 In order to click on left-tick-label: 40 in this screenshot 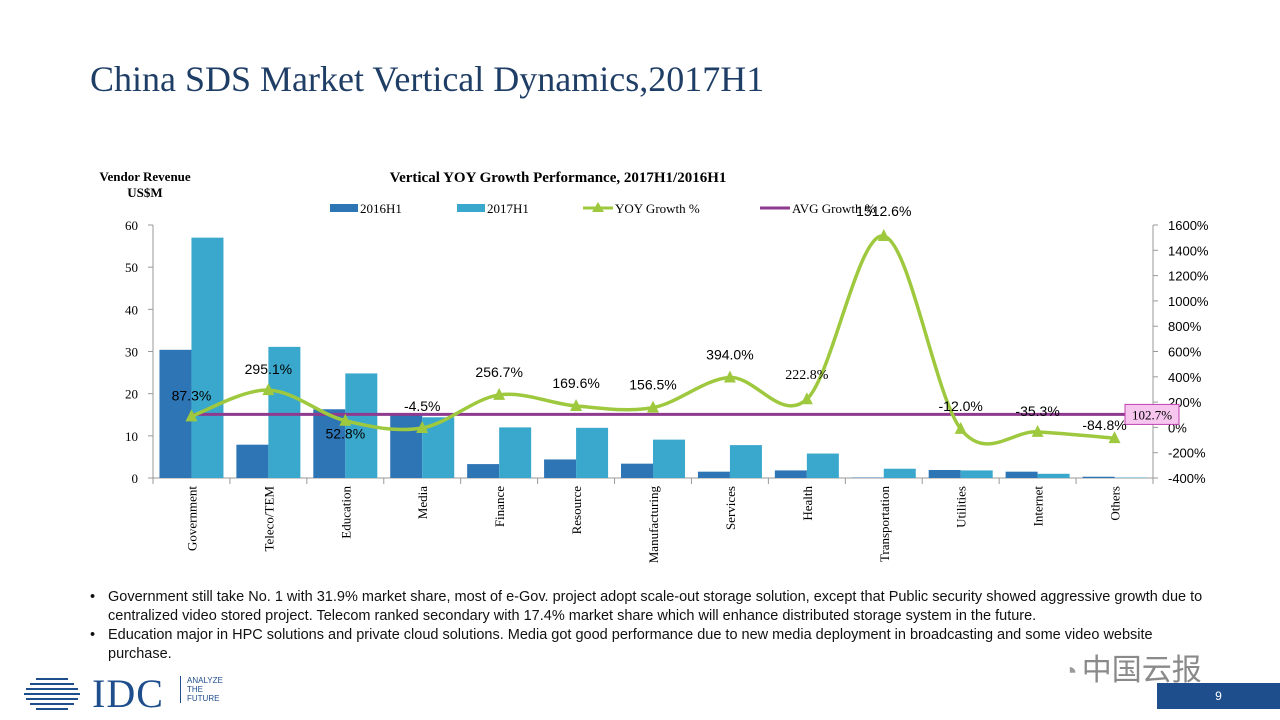, I will do `click(131, 309)`.